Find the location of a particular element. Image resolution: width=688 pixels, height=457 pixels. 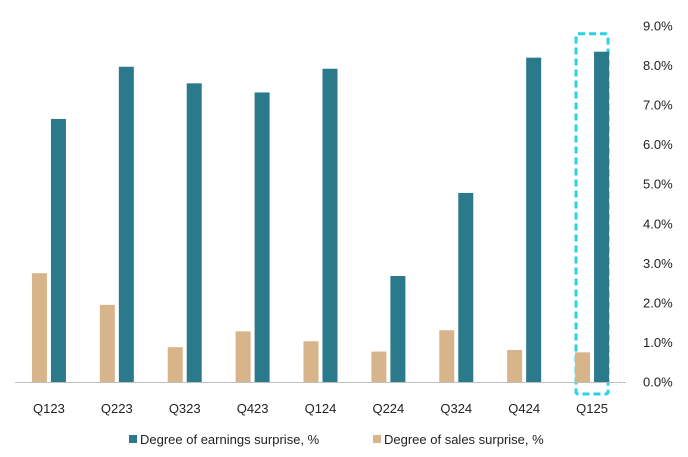

y-tick-label: 5.0% is located at coordinates (658, 184).